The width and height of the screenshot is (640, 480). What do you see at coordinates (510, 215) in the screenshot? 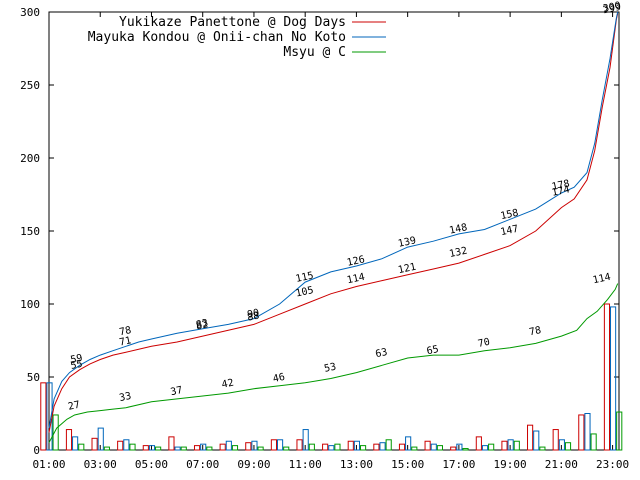
I see `data-label: 158` at bounding box center [510, 215].